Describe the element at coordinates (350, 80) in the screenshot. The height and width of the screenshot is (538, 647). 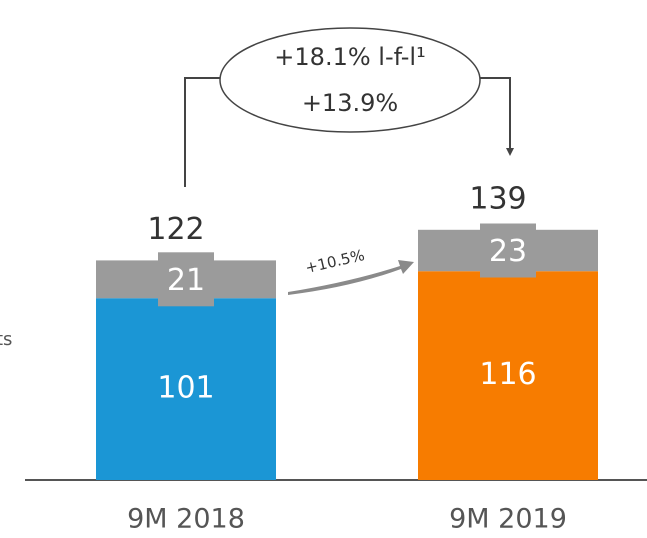
I see `growth-ellipse` at that location.